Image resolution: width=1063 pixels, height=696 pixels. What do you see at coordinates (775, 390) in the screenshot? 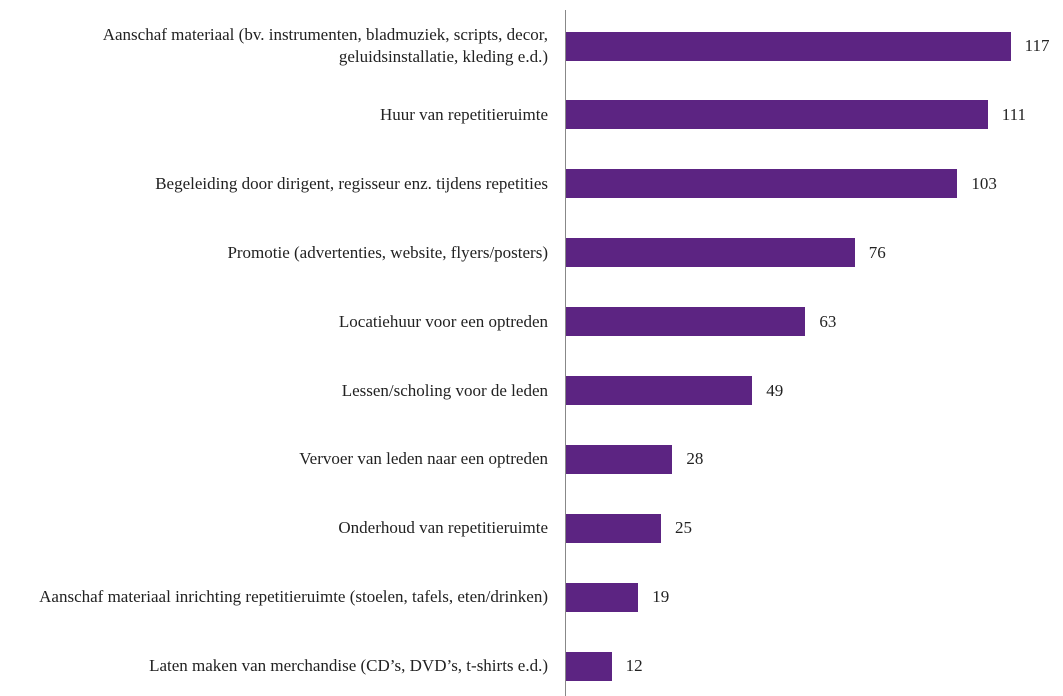
I see `data-label: 49` at bounding box center [775, 390].